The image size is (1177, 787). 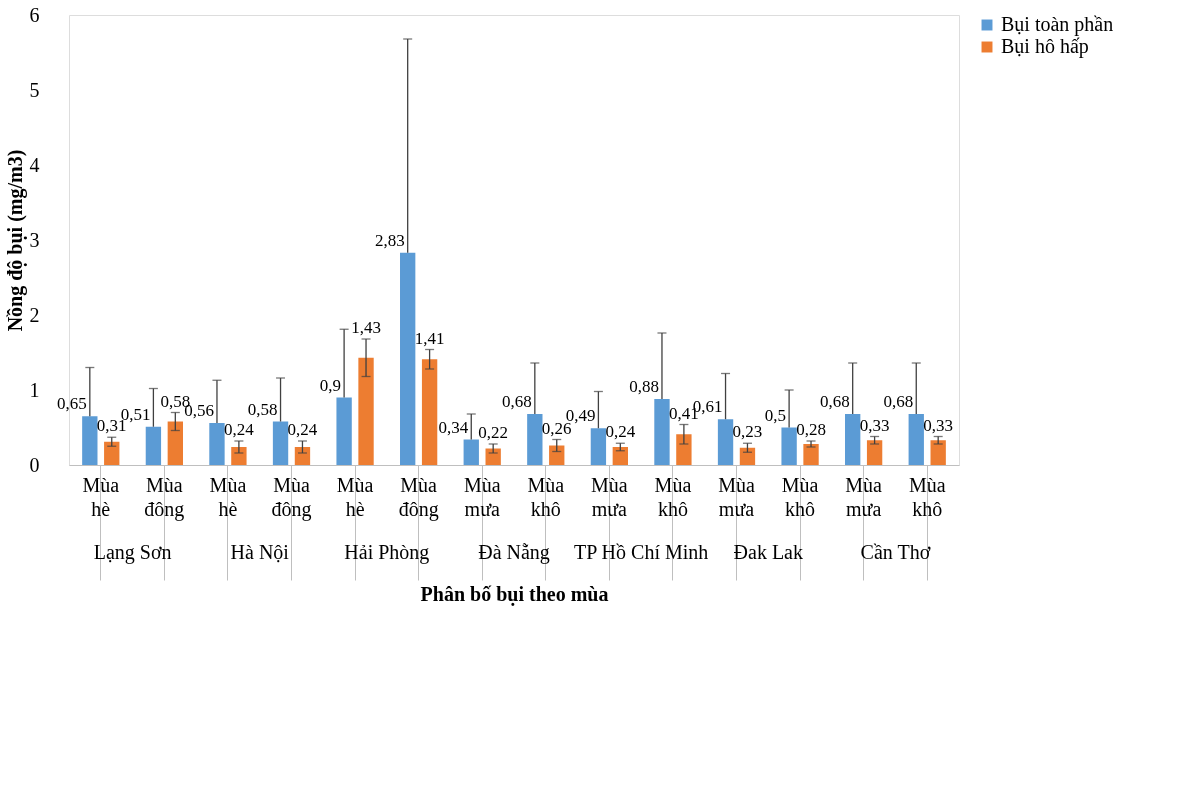 I want to click on text: Lạng Sơn, so click(x=132, y=552).